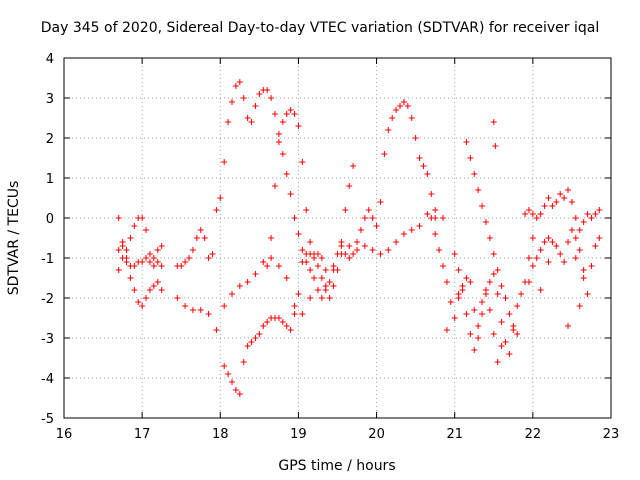 This screenshot has height=480, width=640. Describe the element at coordinates (611, 434) in the screenshot. I see `x-tick-label: 23` at that location.